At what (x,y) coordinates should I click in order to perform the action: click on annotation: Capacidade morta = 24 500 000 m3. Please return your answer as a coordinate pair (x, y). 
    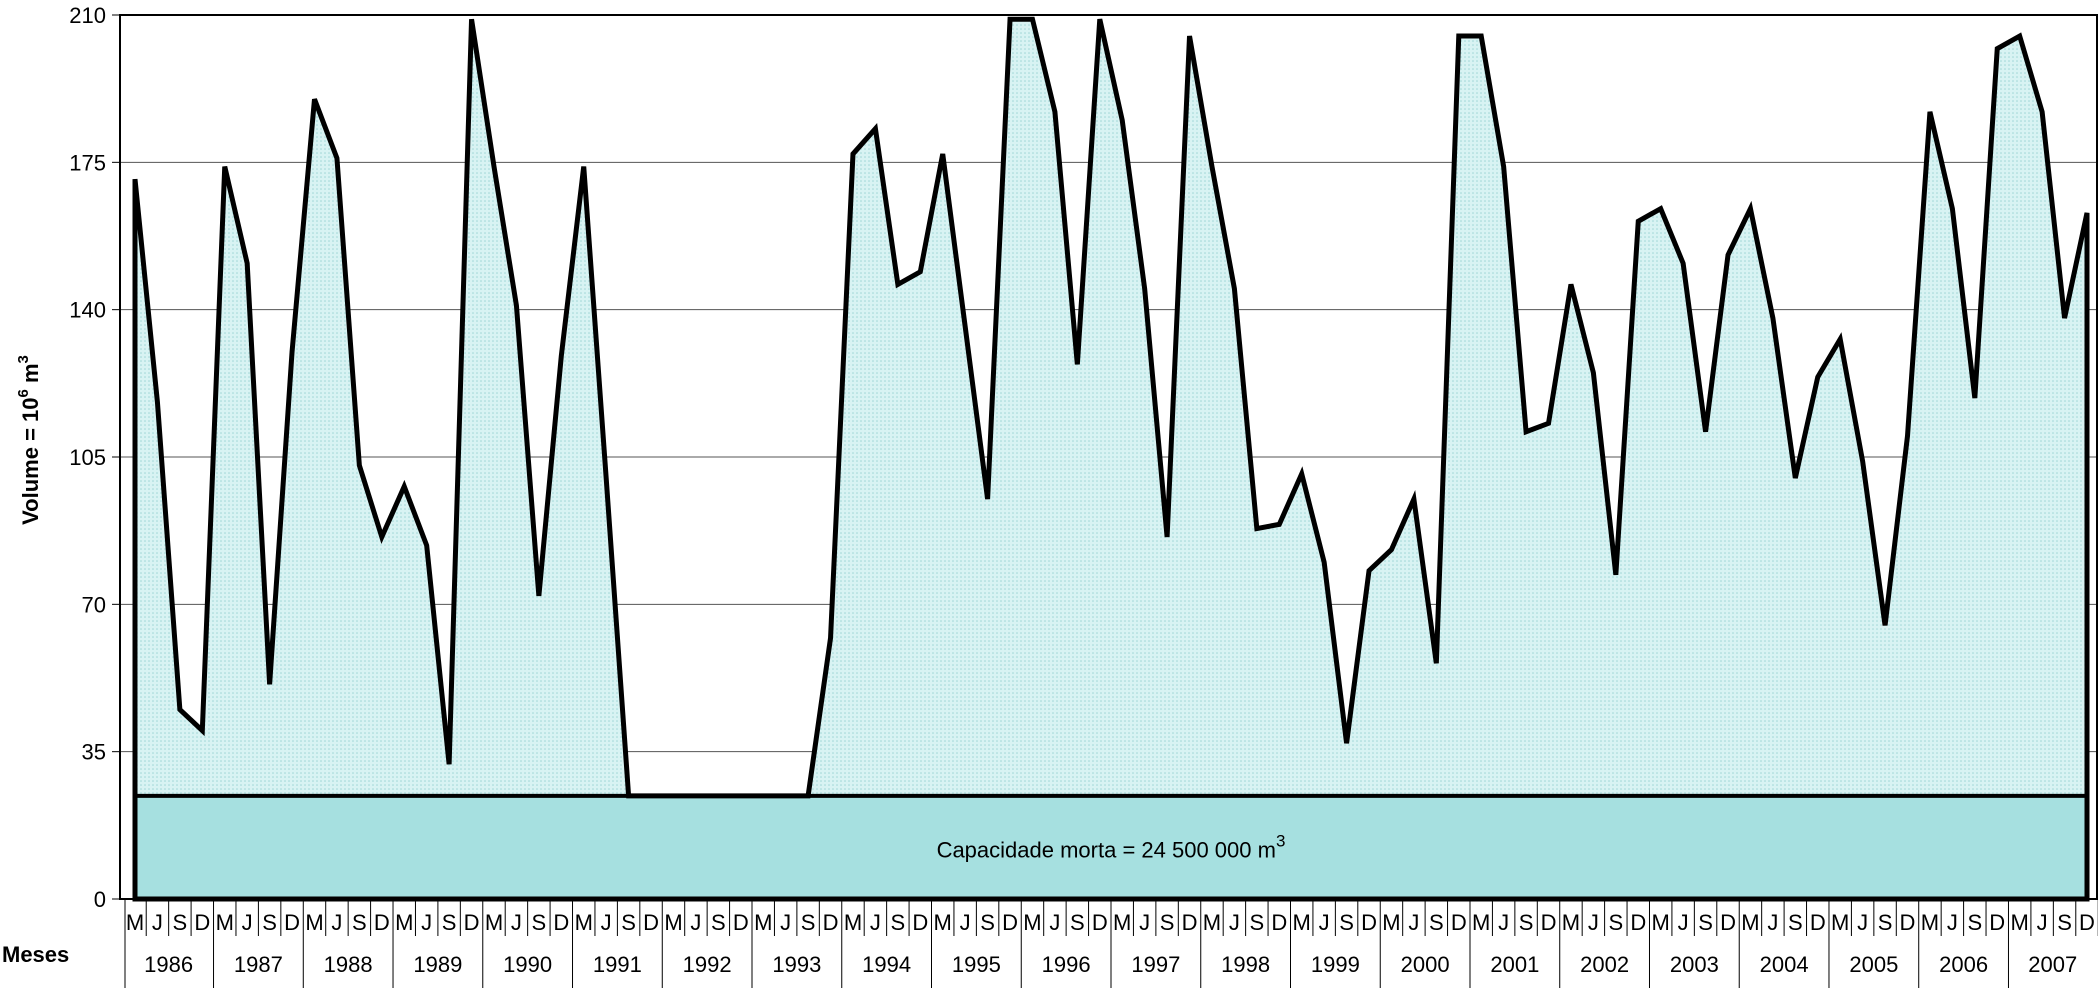
    Looking at the image, I should click on (1111, 846).